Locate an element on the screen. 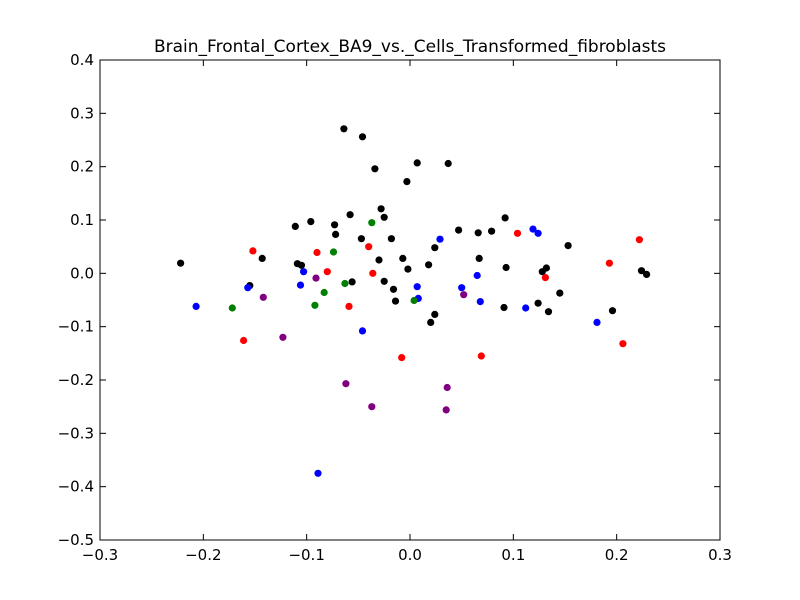  y-tick-label: 0.3 is located at coordinates (82, 113).